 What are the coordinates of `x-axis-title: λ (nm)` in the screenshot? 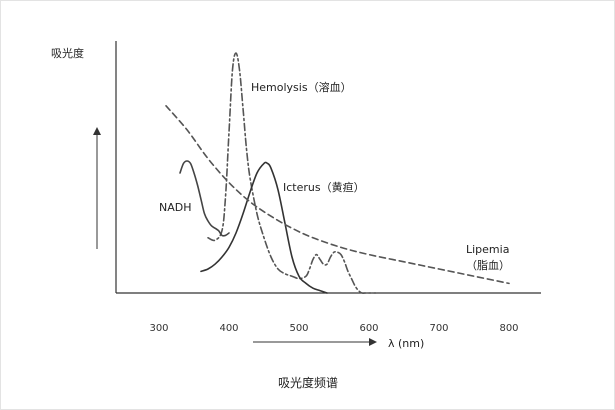 It's located at (406, 343).